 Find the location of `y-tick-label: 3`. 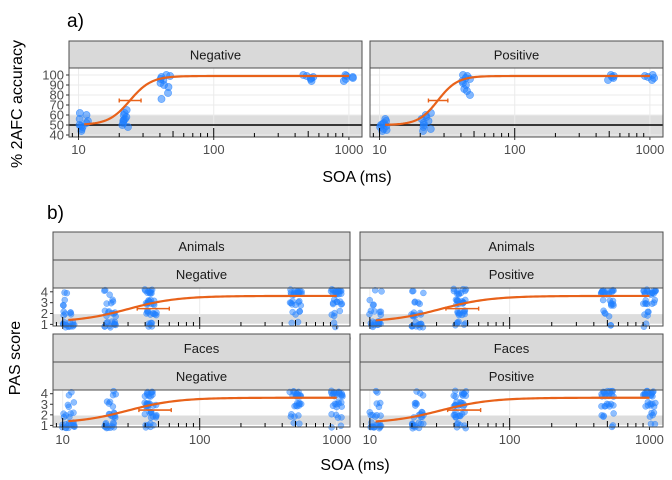

y-tick-label: 3 is located at coordinates (44, 302).